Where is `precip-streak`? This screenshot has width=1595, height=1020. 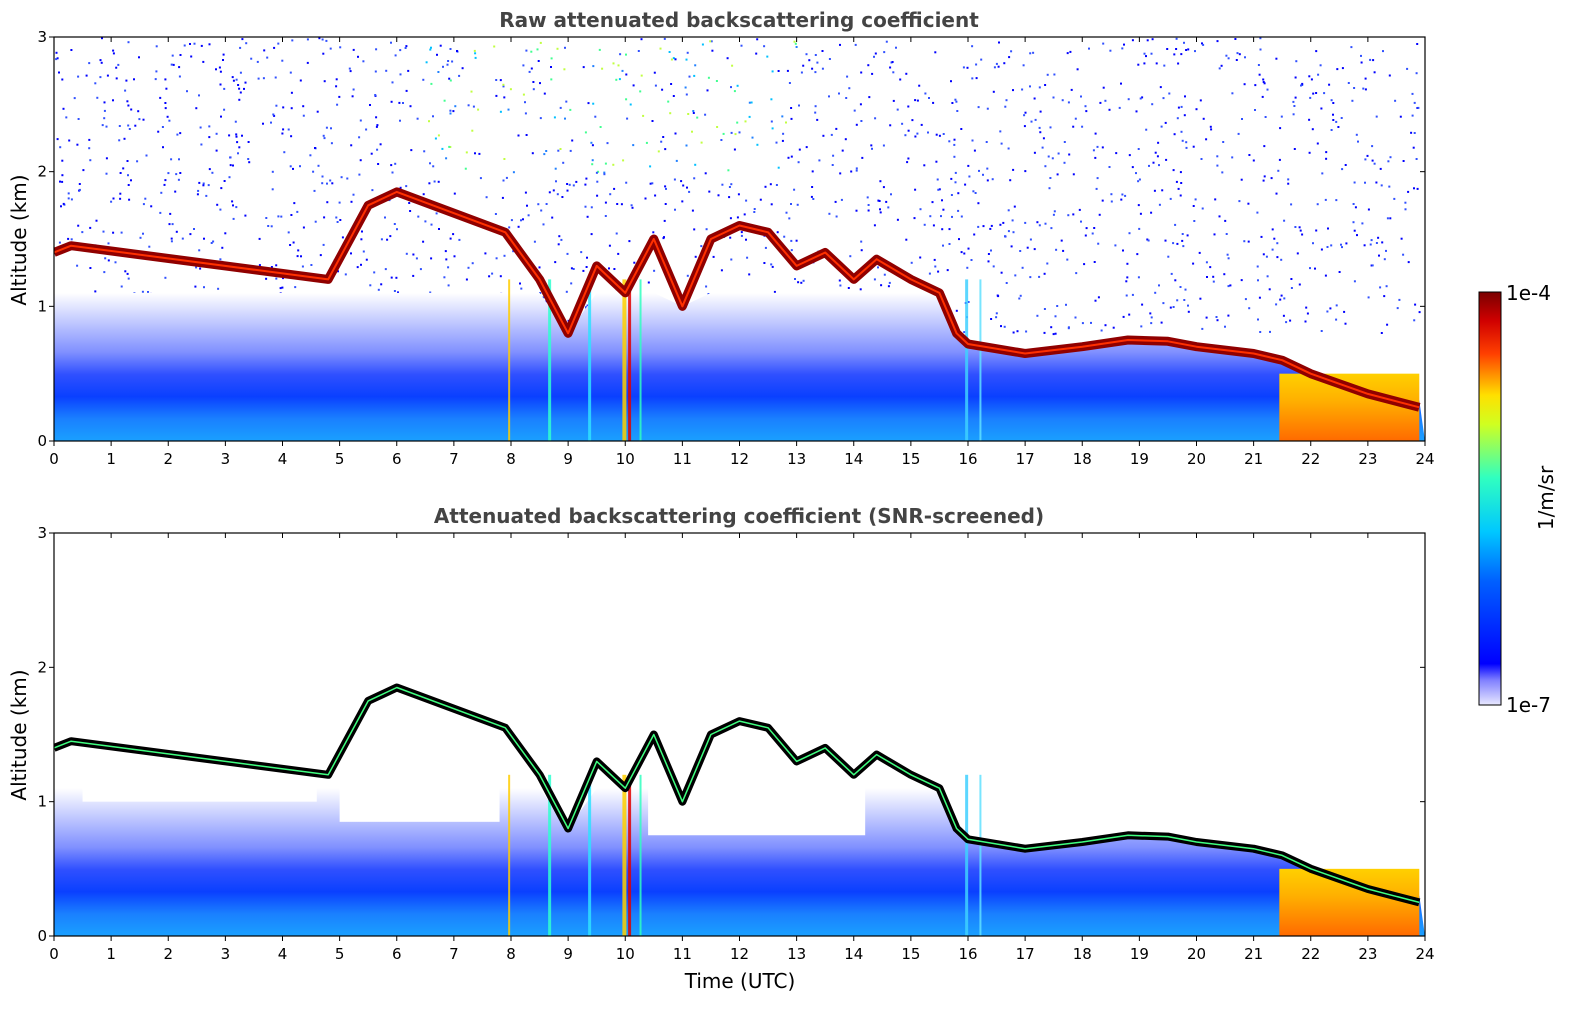 precip-streak is located at coordinates (980, 855).